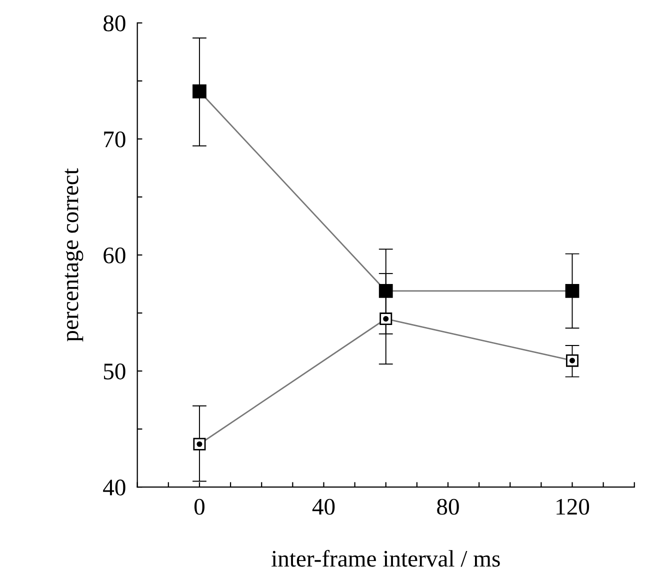 The width and height of the screenshot is (654, 573). I want to click on x-tick-label: 40, so click(323, 506).